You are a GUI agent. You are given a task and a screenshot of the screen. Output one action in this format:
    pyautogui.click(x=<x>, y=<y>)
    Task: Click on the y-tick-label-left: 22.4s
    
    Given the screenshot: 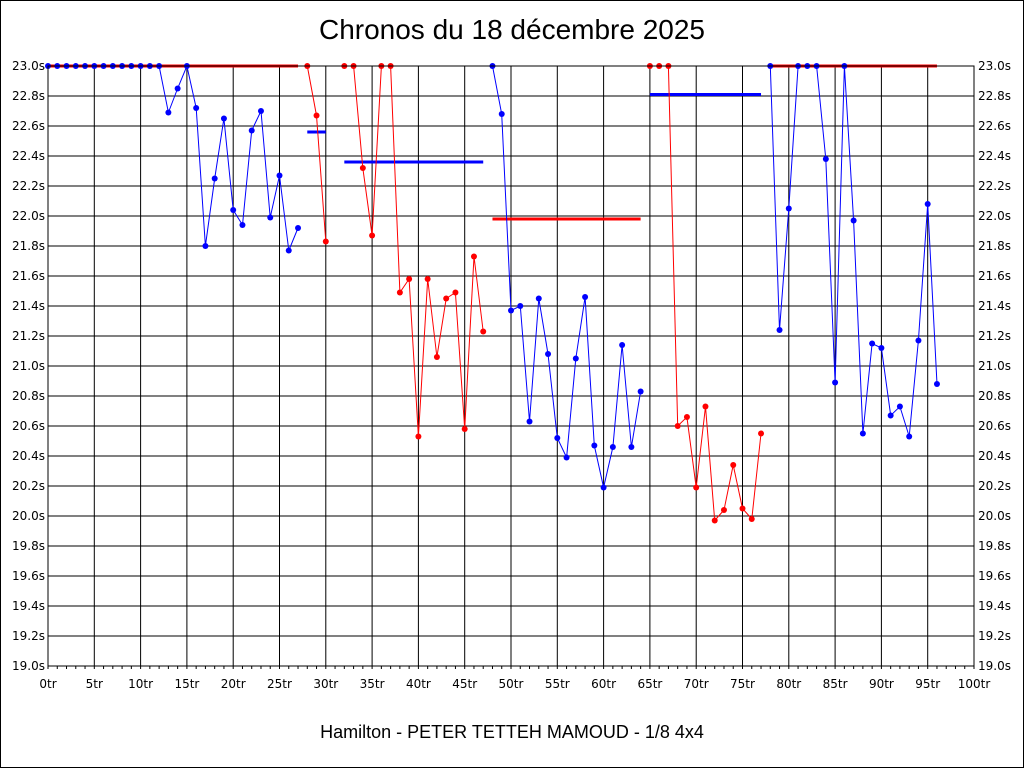 What is the action you would take?
    pyautogui.click(x=28, y=156)
    